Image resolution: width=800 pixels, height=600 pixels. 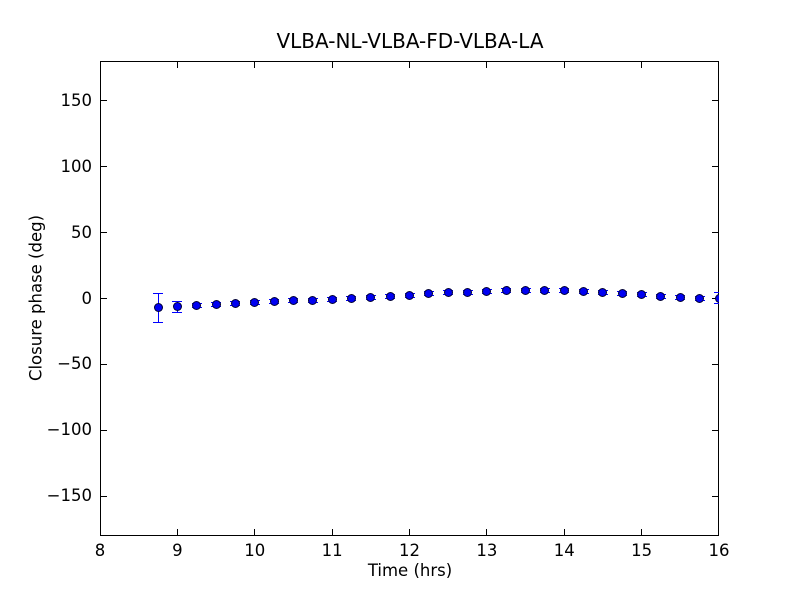 I want to click on plot-title: VLBA-NL-VLBA-FD-VLBA-LA, so click(x=410, y=41).